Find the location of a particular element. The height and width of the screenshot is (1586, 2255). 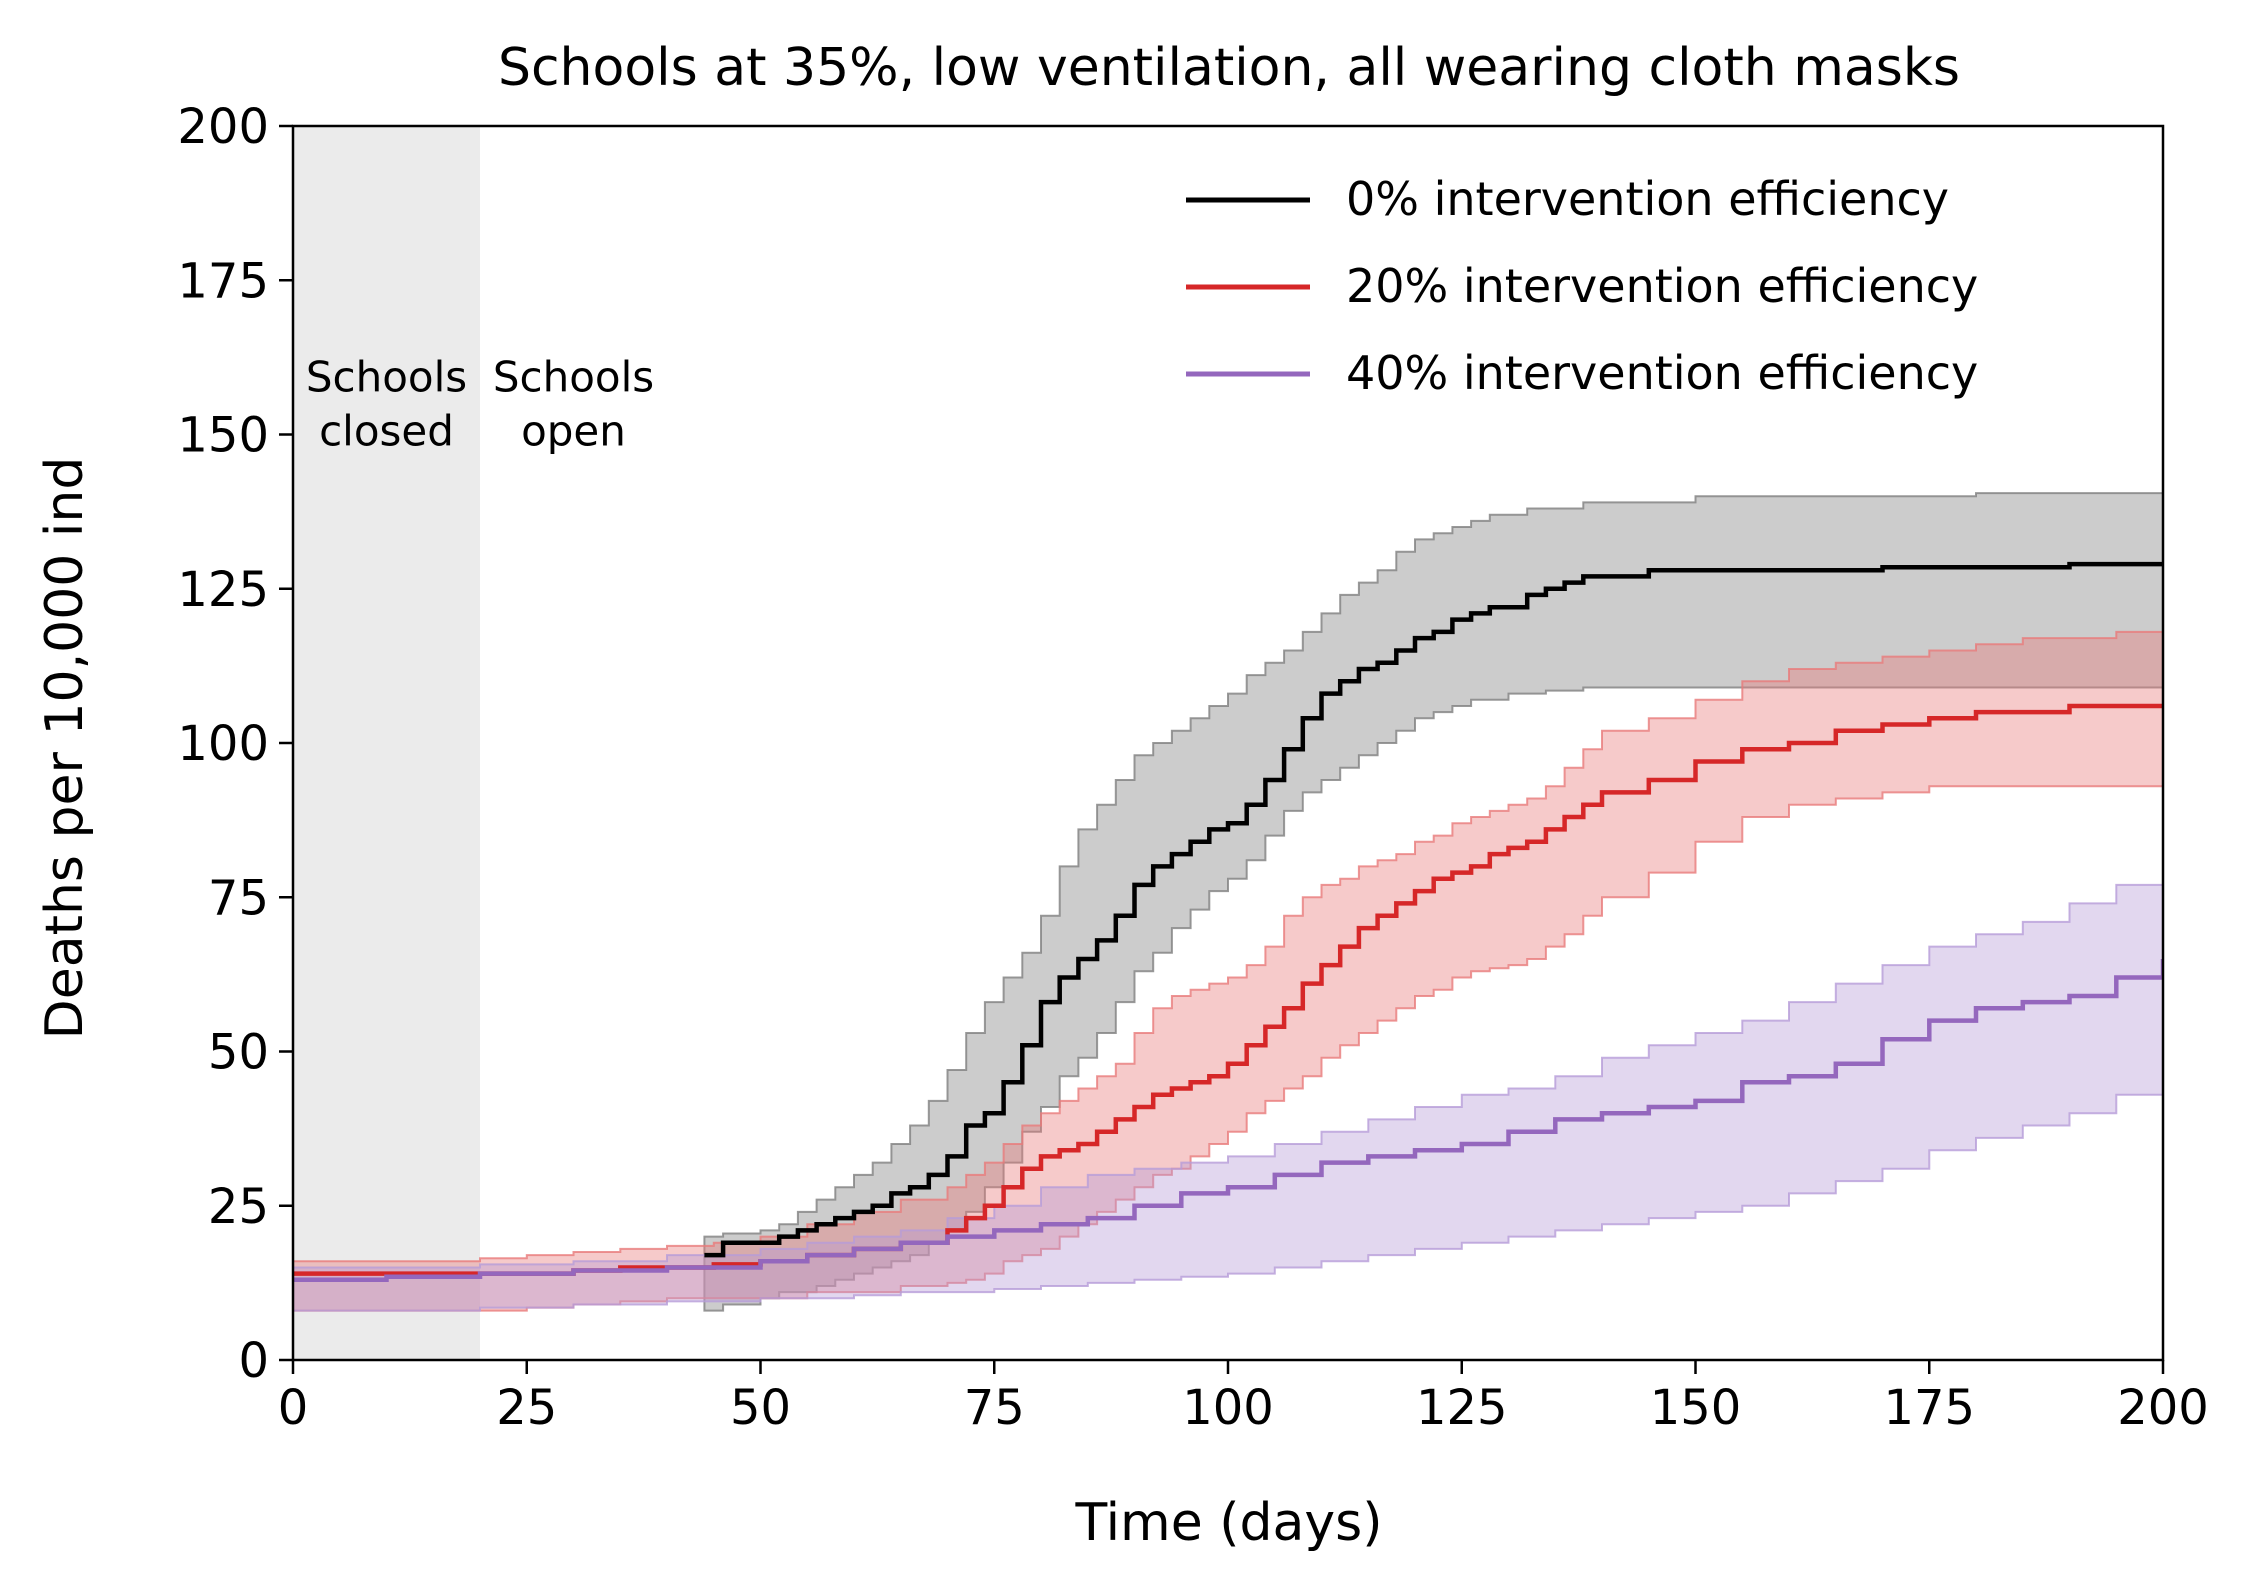

legend-label-1: 20% intervention efficiency is located at coordinates (1662, 286).